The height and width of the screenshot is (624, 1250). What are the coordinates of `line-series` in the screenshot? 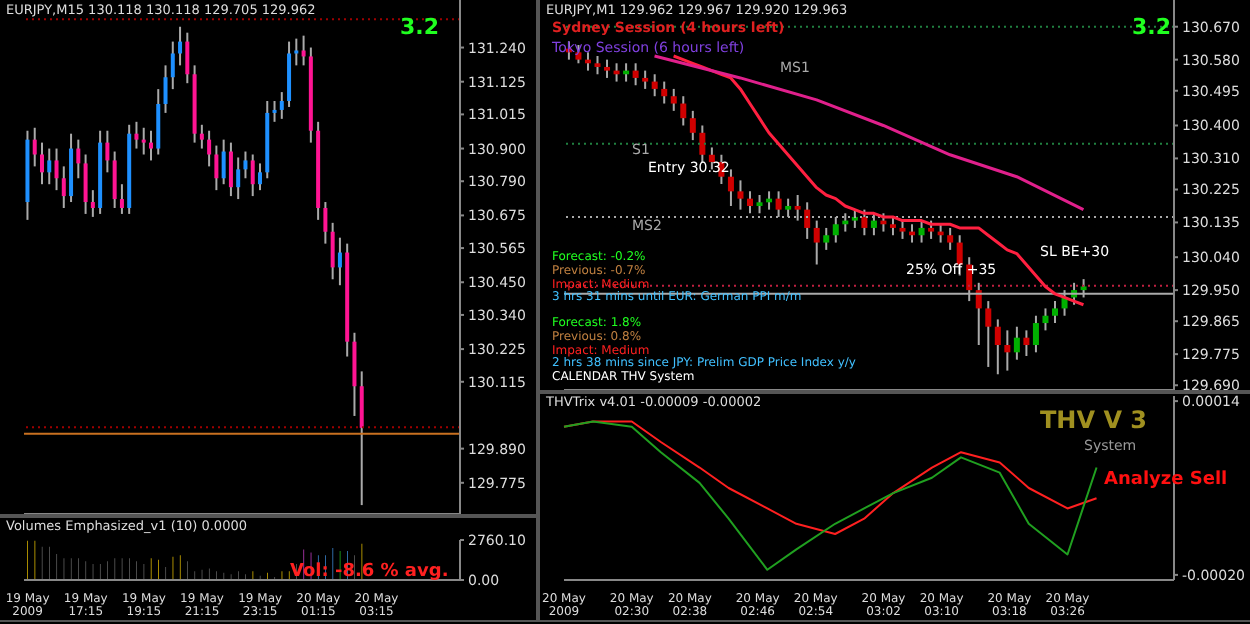 It's located at (869, 133).